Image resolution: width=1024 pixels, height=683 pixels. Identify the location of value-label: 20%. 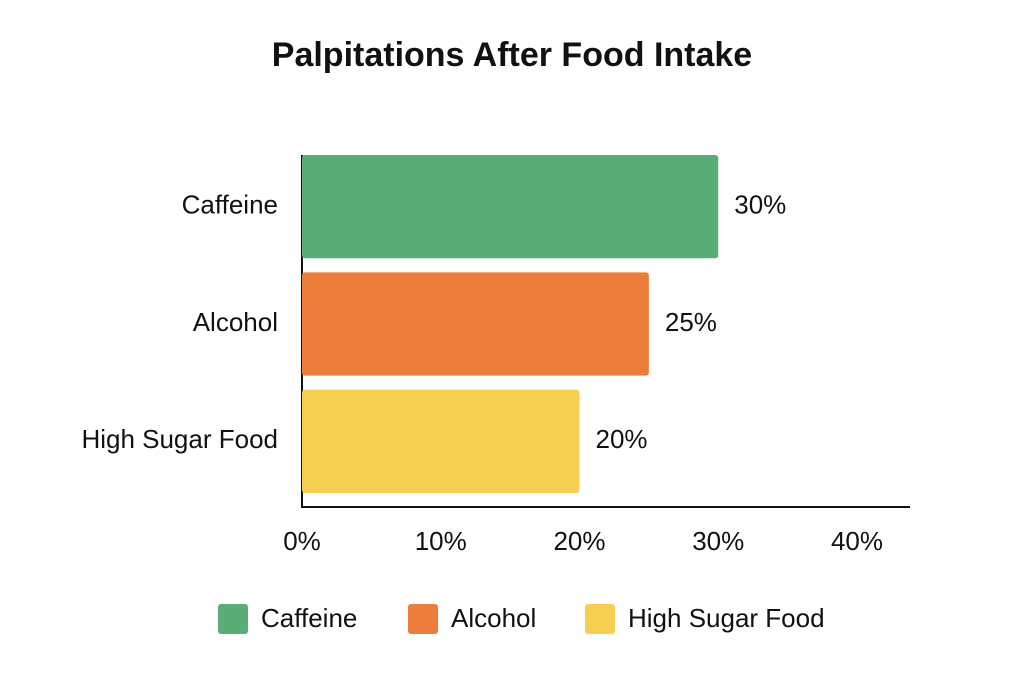
(622, 439).